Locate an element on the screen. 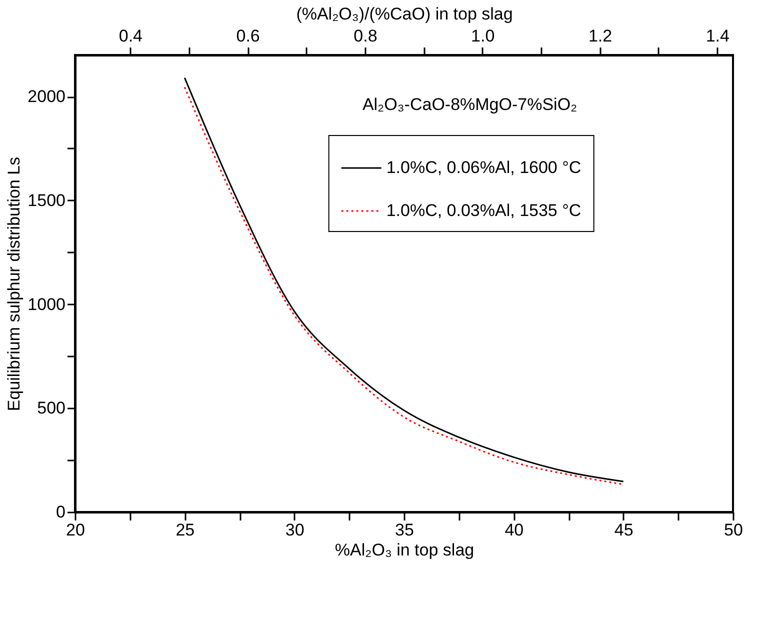 Image resolution: width=778 pixels, height=626 pixels. legend-label: 1.0%C, 0.06%Al, 1600 °C is located at coordinates (484, 167).